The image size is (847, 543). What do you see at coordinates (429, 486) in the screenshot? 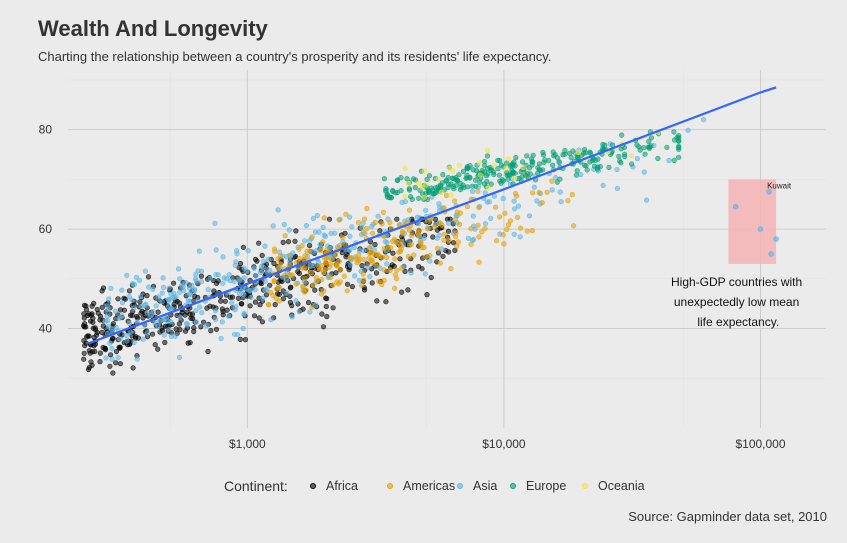
I see `legend-label: Americas` at bounding box center [429, 486].